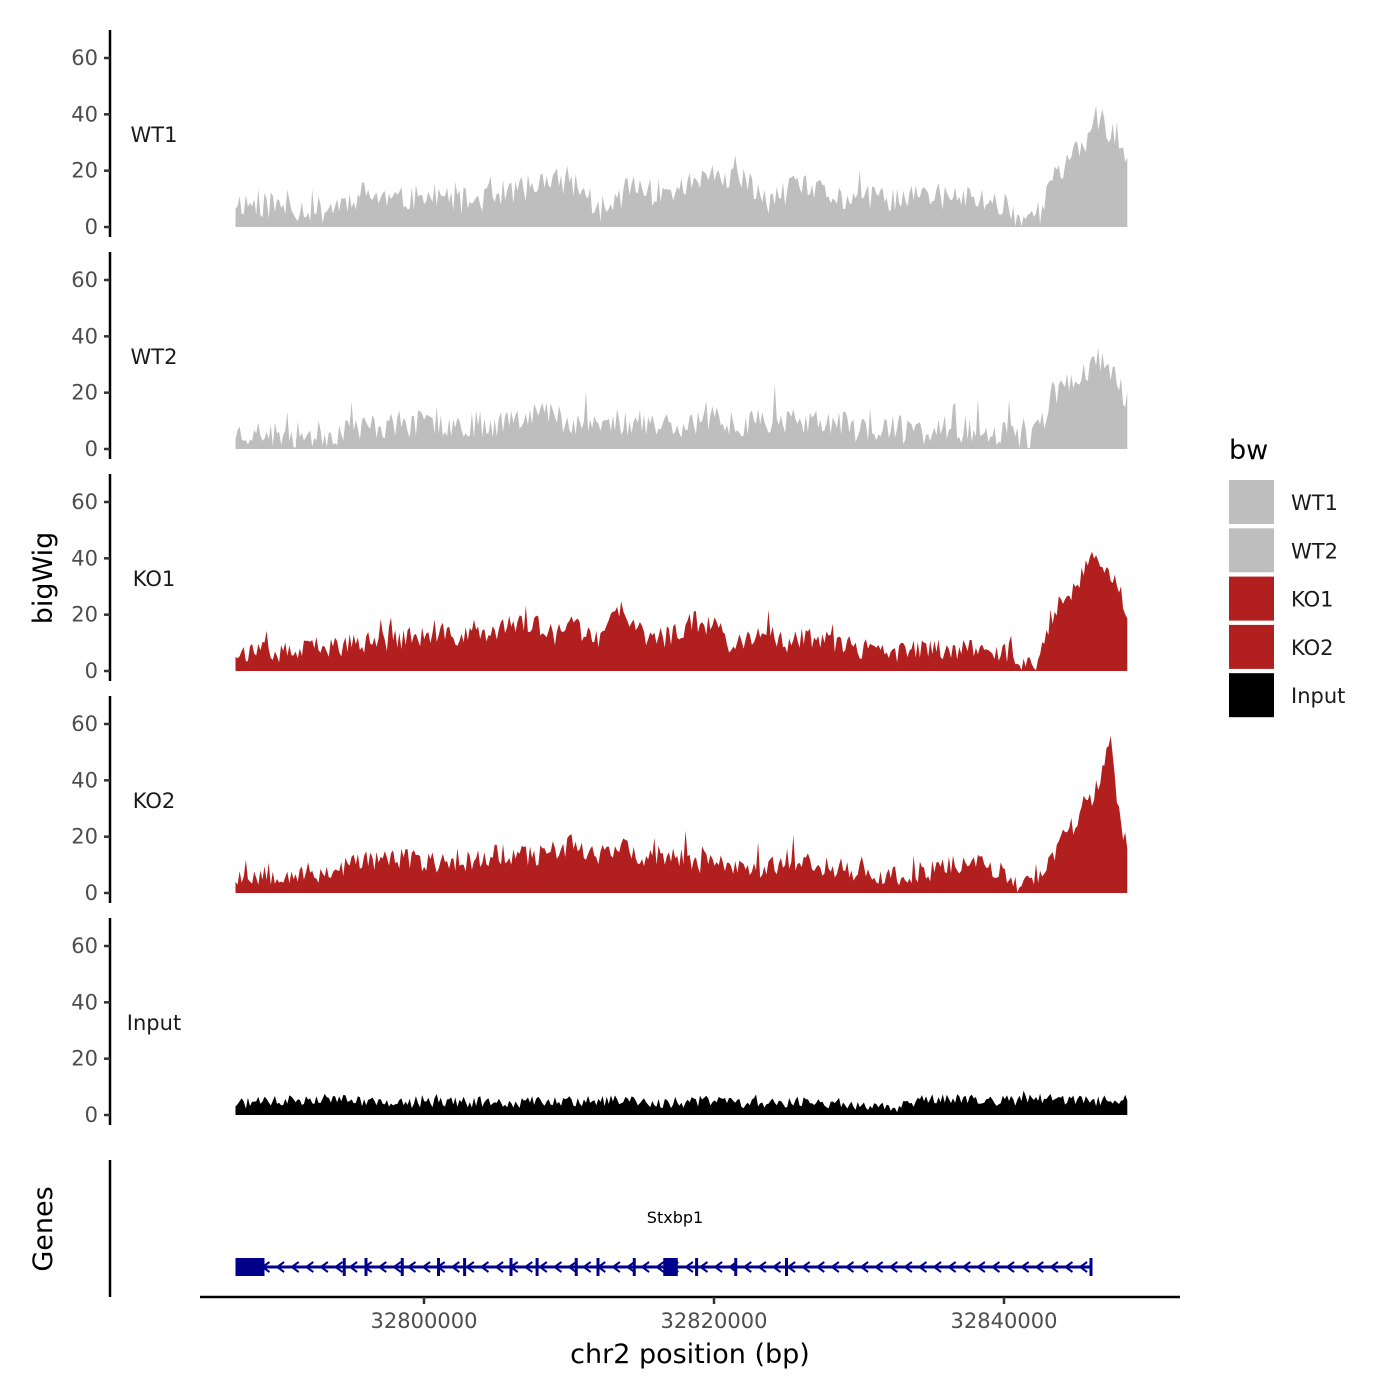 The height and width of the screenshot is (1400, 1400). Describe the element at coordinates (424, 1321) in the screenshot. I see `x-tick-label: 32800000` at that location.